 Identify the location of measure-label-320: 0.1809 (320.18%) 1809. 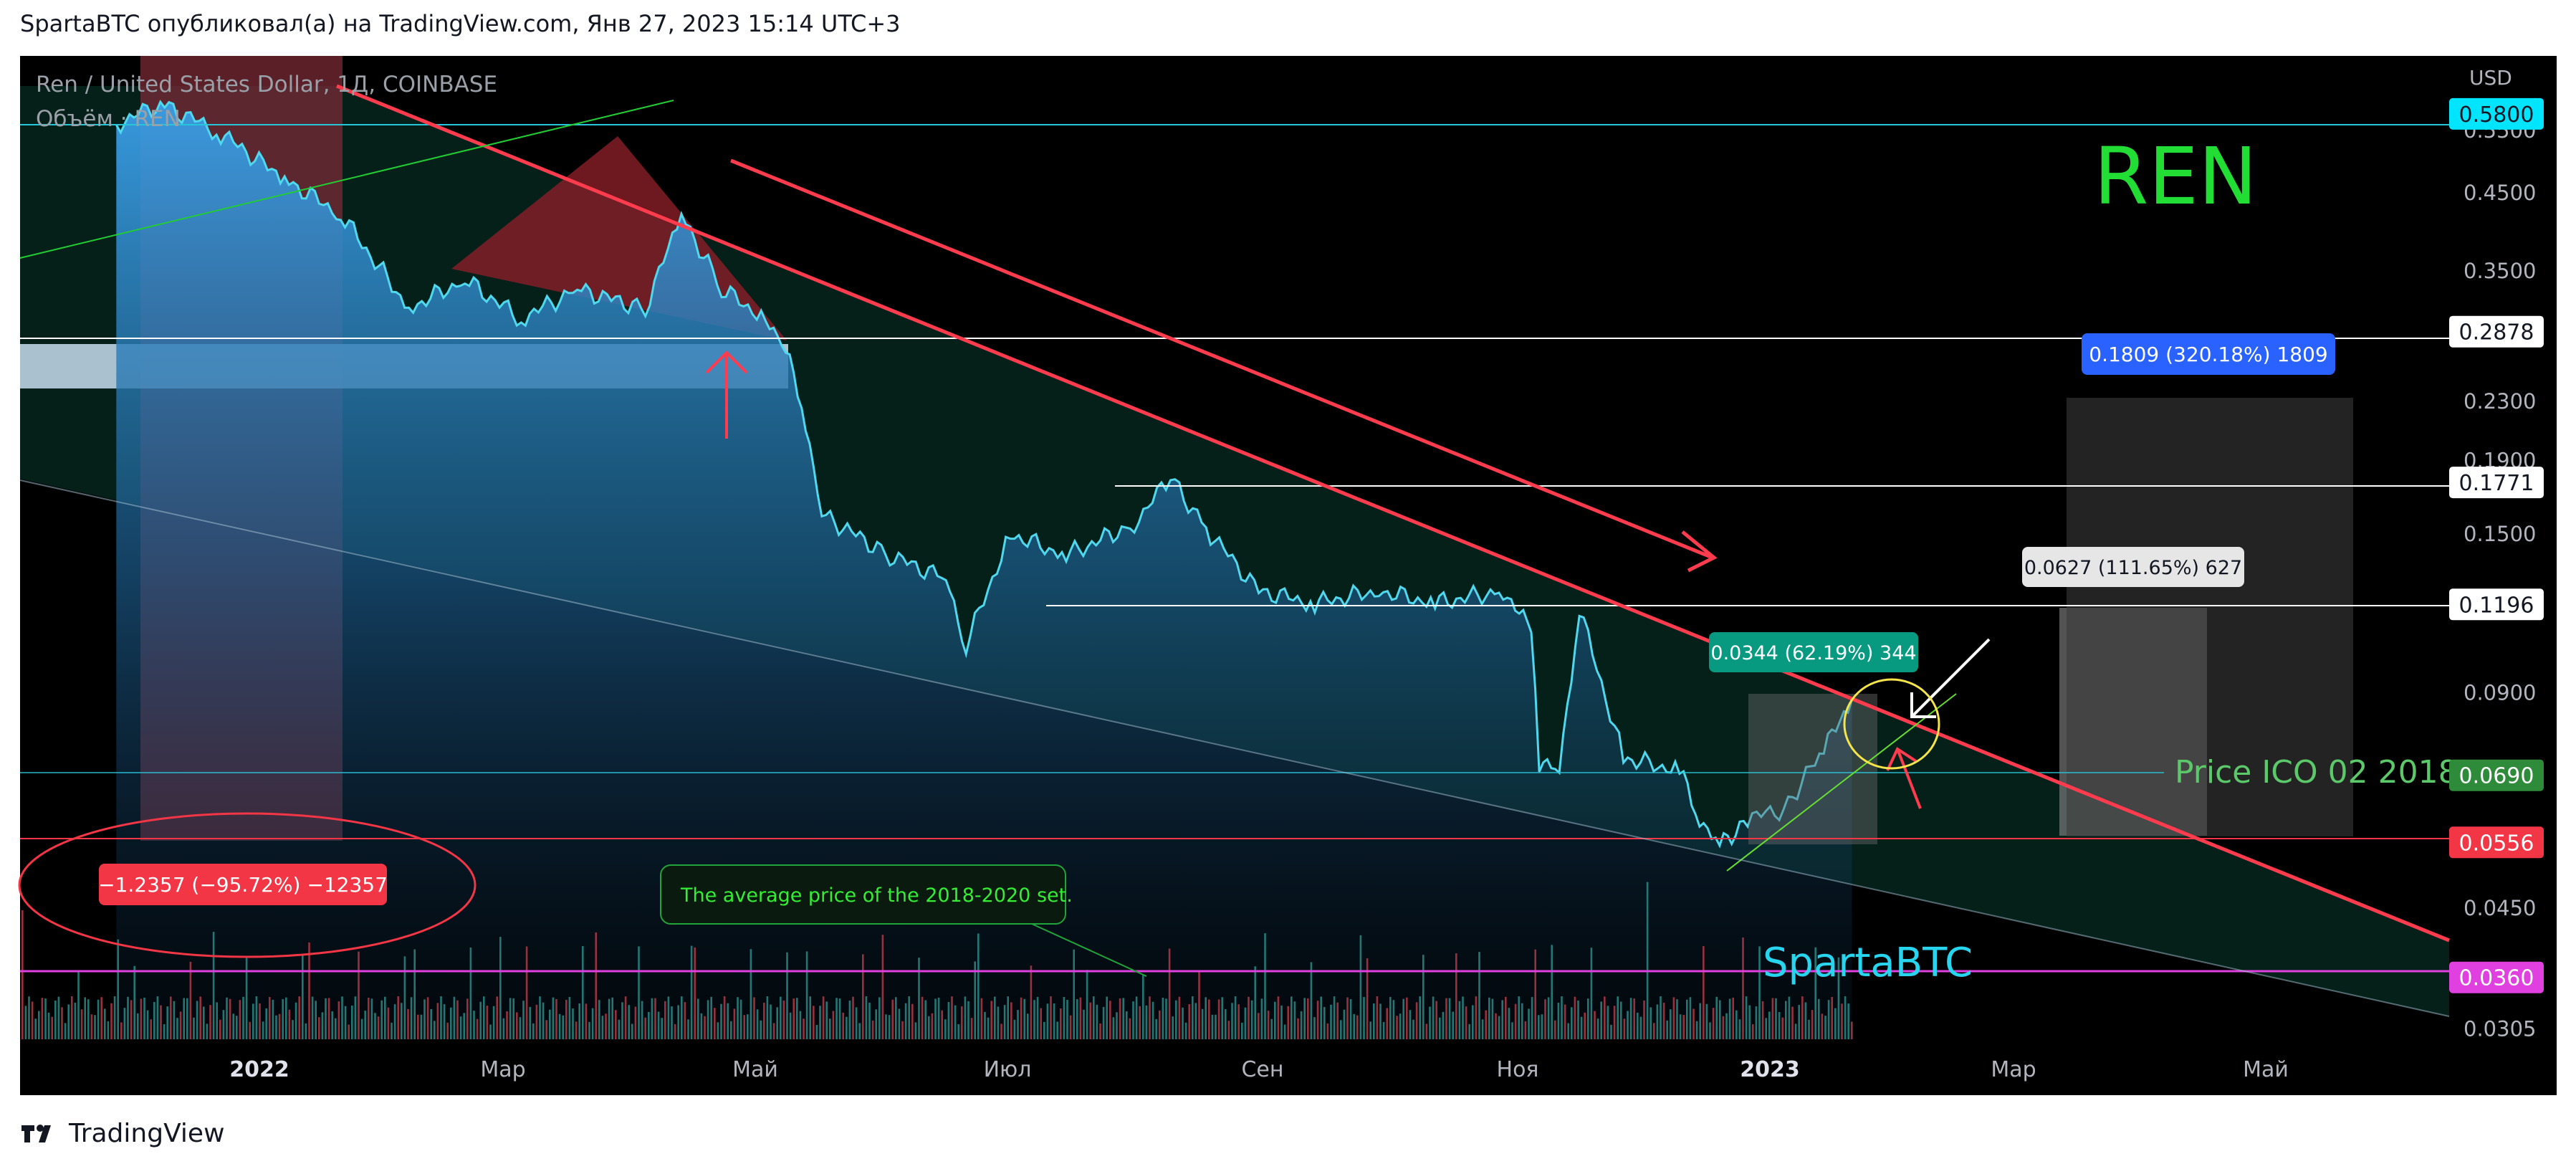
(2208, 354).